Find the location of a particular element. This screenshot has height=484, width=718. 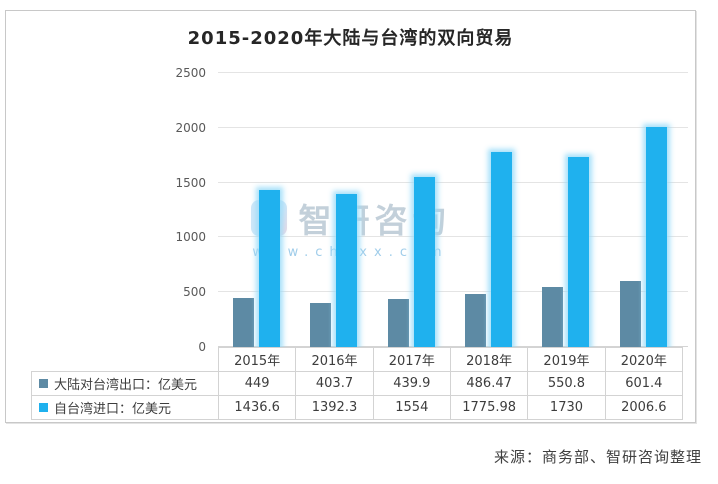

bar-group-2020年 is located at coordinates (643, 210).